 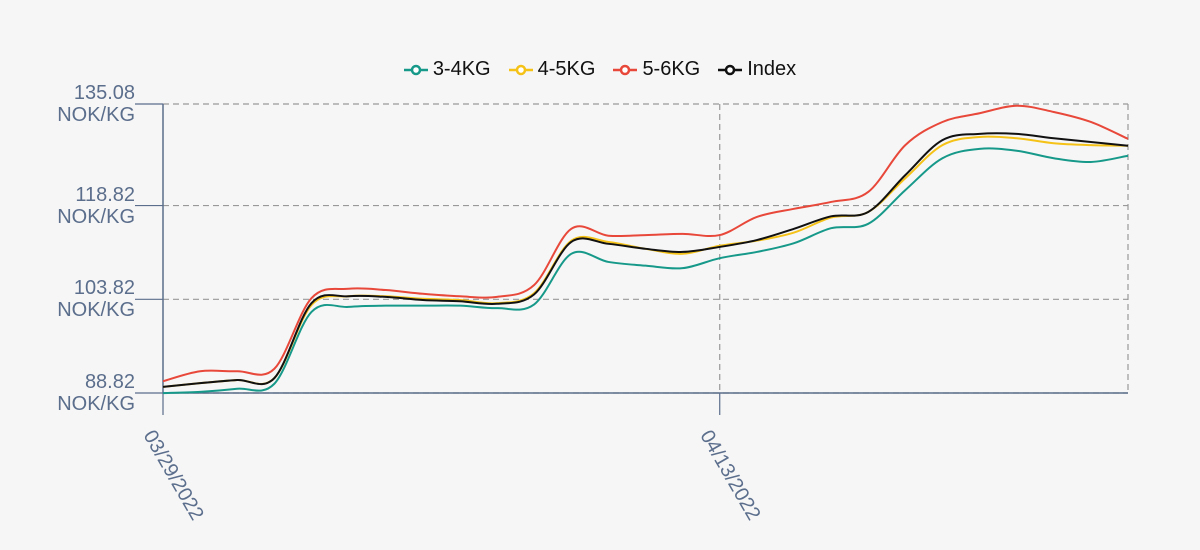 I want to click on y-tick-label: 103.82 NOK/KG, so click(x=96, y=299).